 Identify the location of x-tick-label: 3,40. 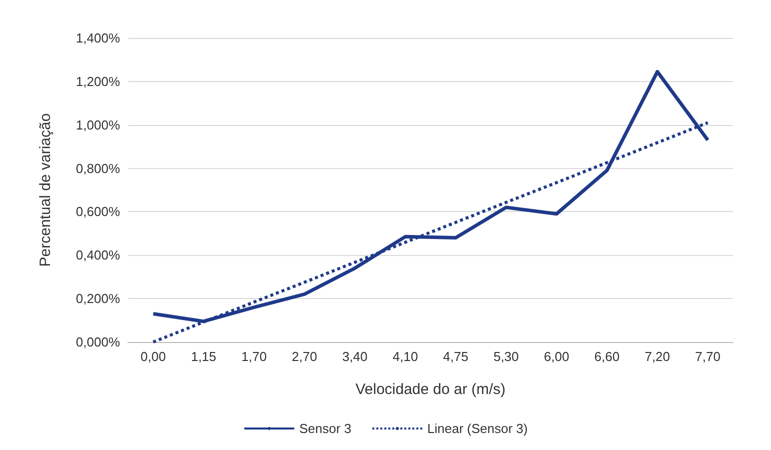
(355, 356).